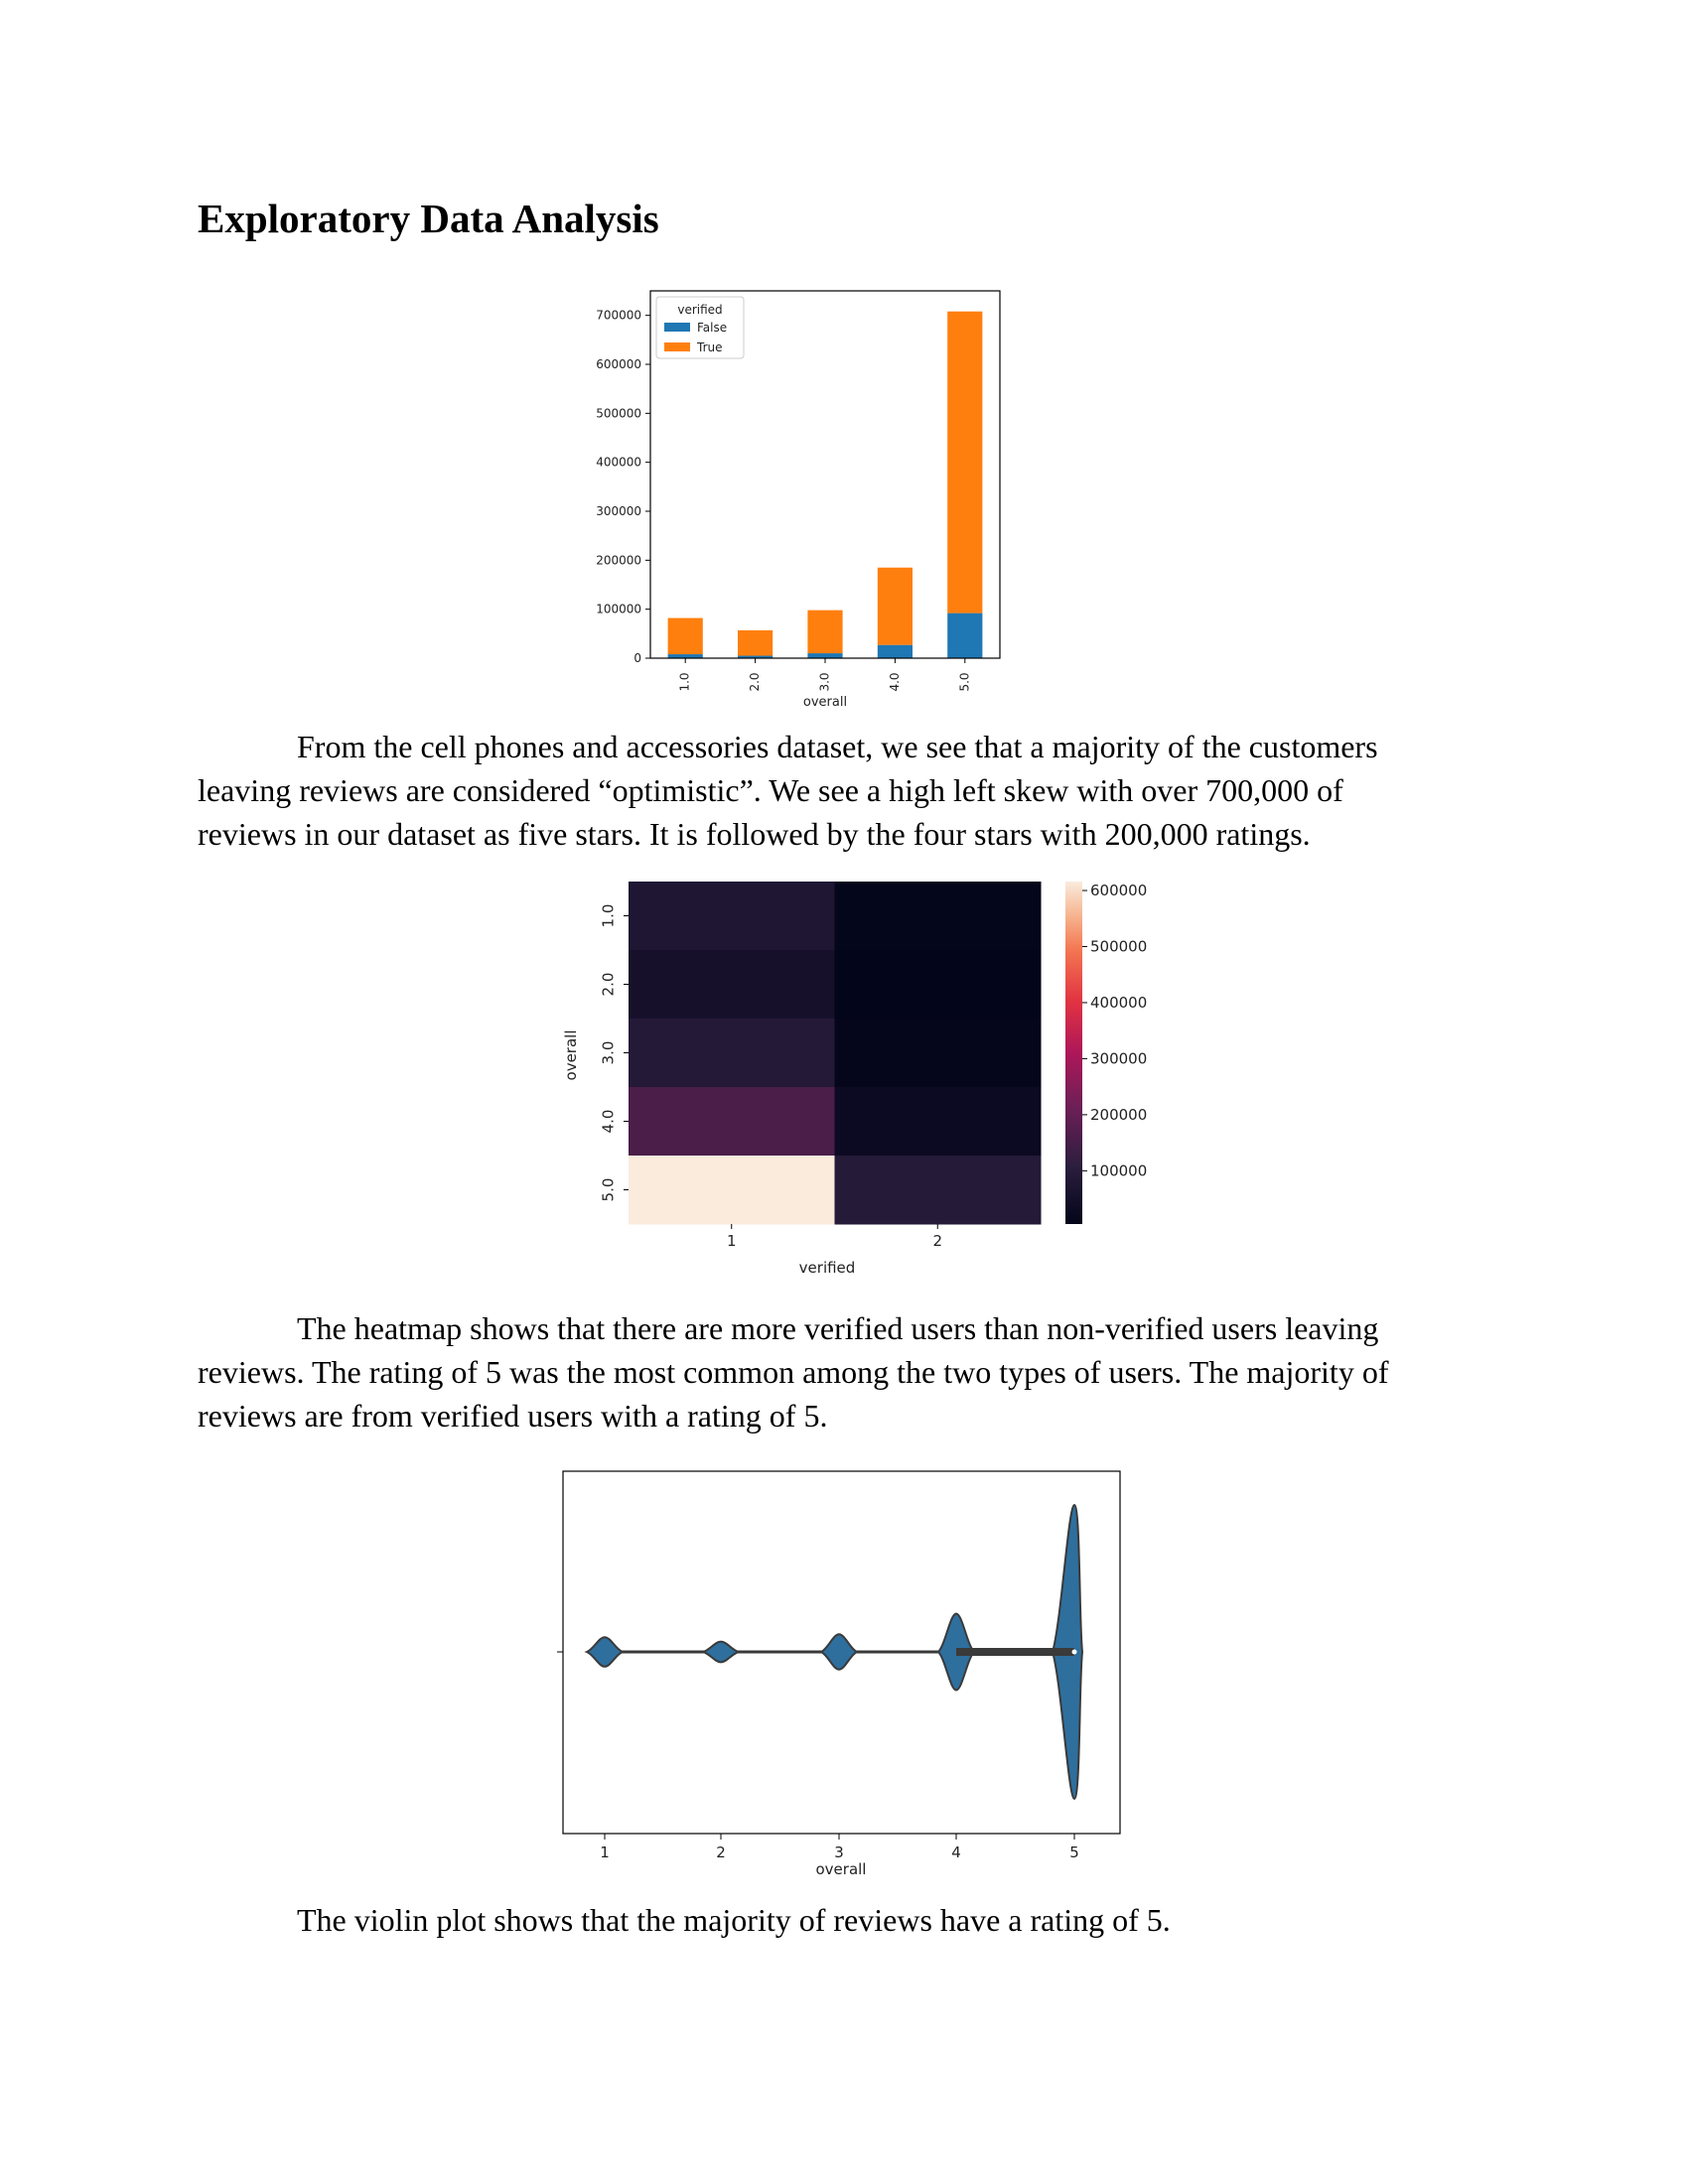  I want to click on bar-y-tick-label: 0, so click(637, 658).